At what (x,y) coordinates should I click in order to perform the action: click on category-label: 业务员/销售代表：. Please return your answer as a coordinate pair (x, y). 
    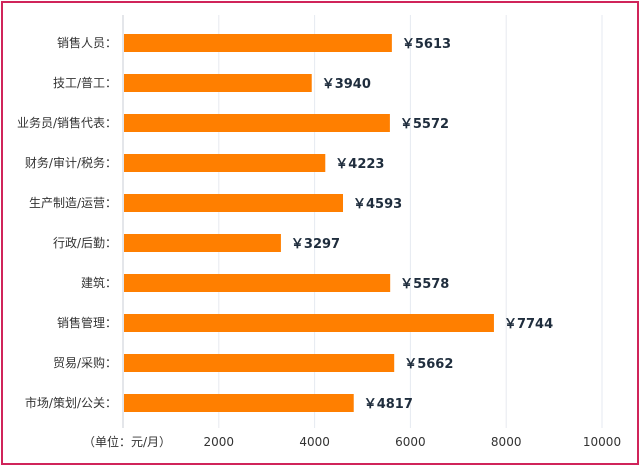
    Looking at the image, I should click on (67, 122).